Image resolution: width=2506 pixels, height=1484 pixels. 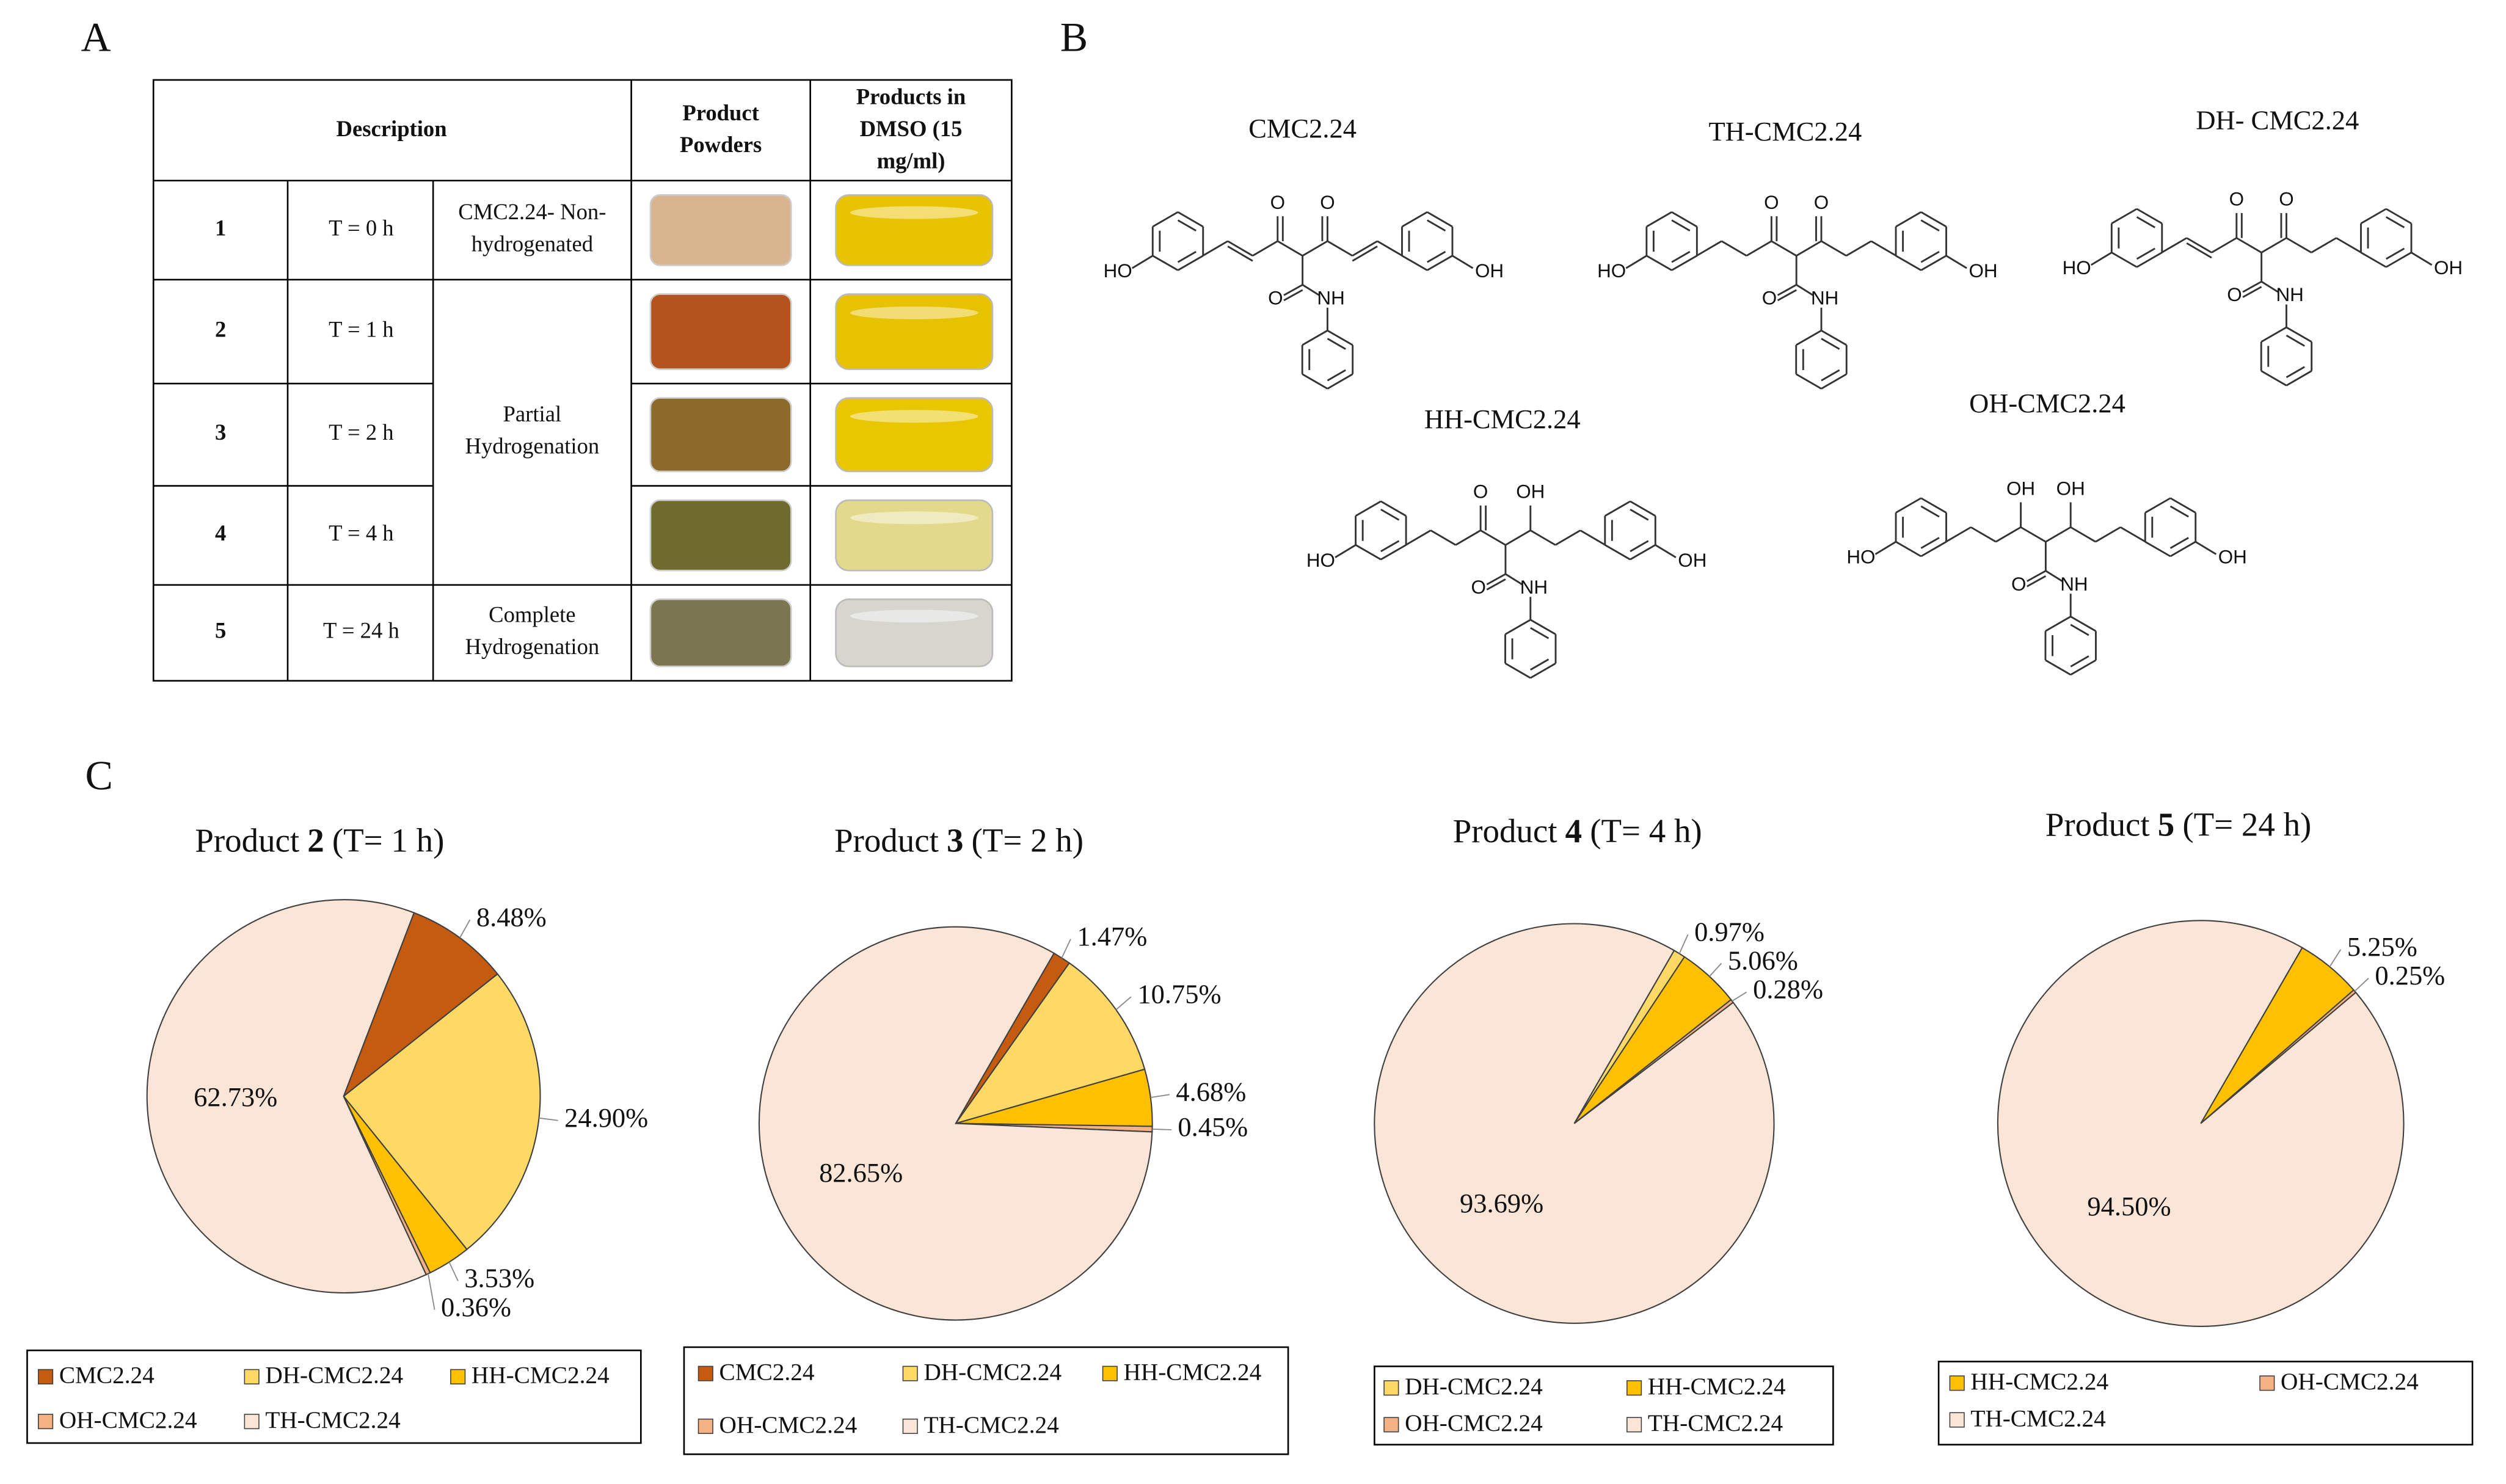 What do you see at coordinates (532, 646) in the screenshot?
I see `group-label: Hydrogenation` at bounding box center [532, 646].